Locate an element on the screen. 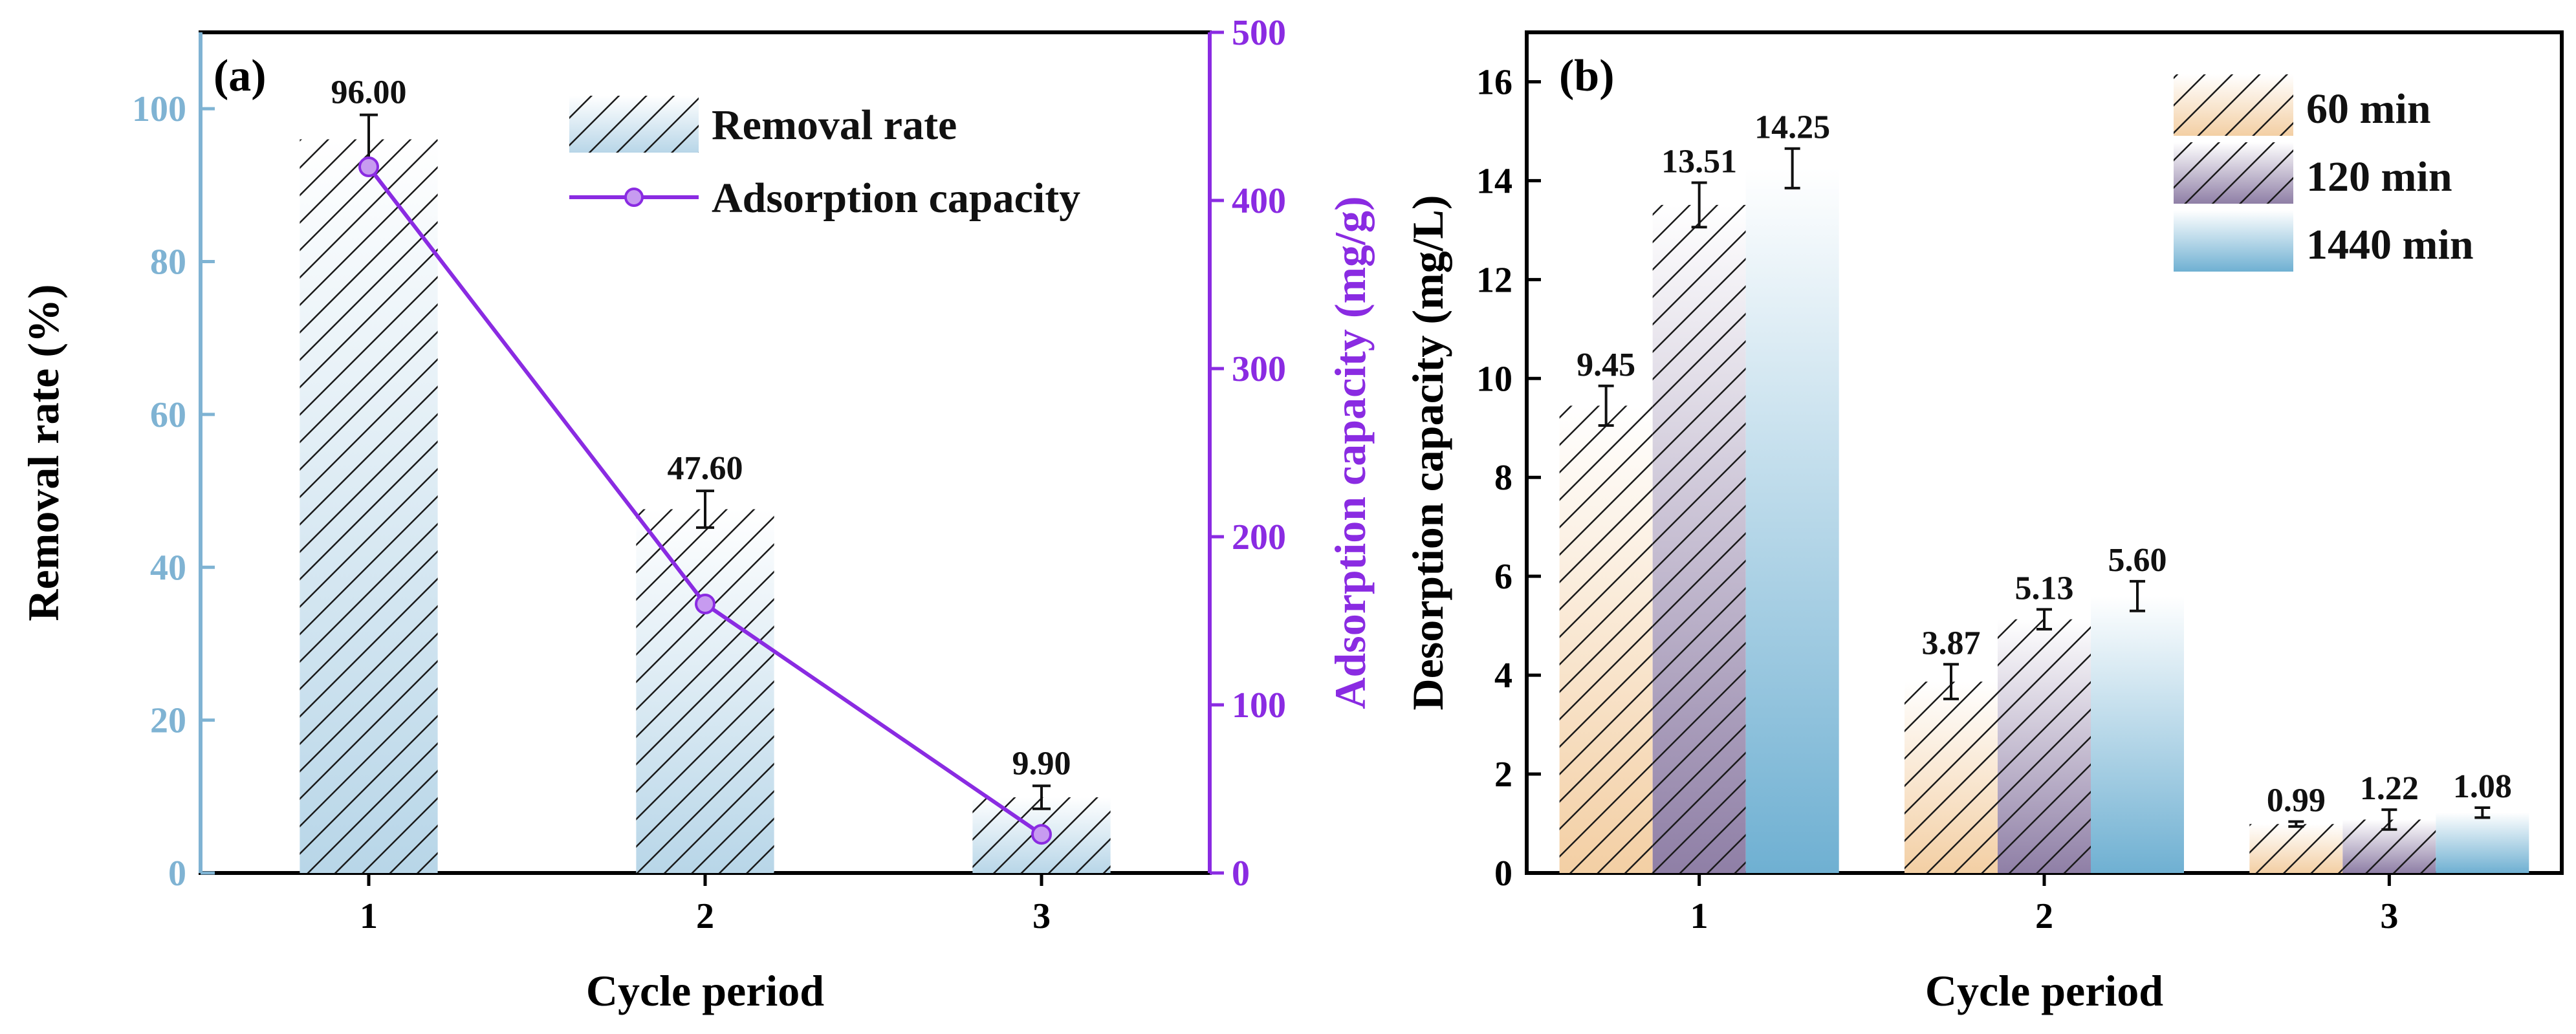  panel-a-x-axis-ticks: 1 2 3 is located at coordinates (705, 904).